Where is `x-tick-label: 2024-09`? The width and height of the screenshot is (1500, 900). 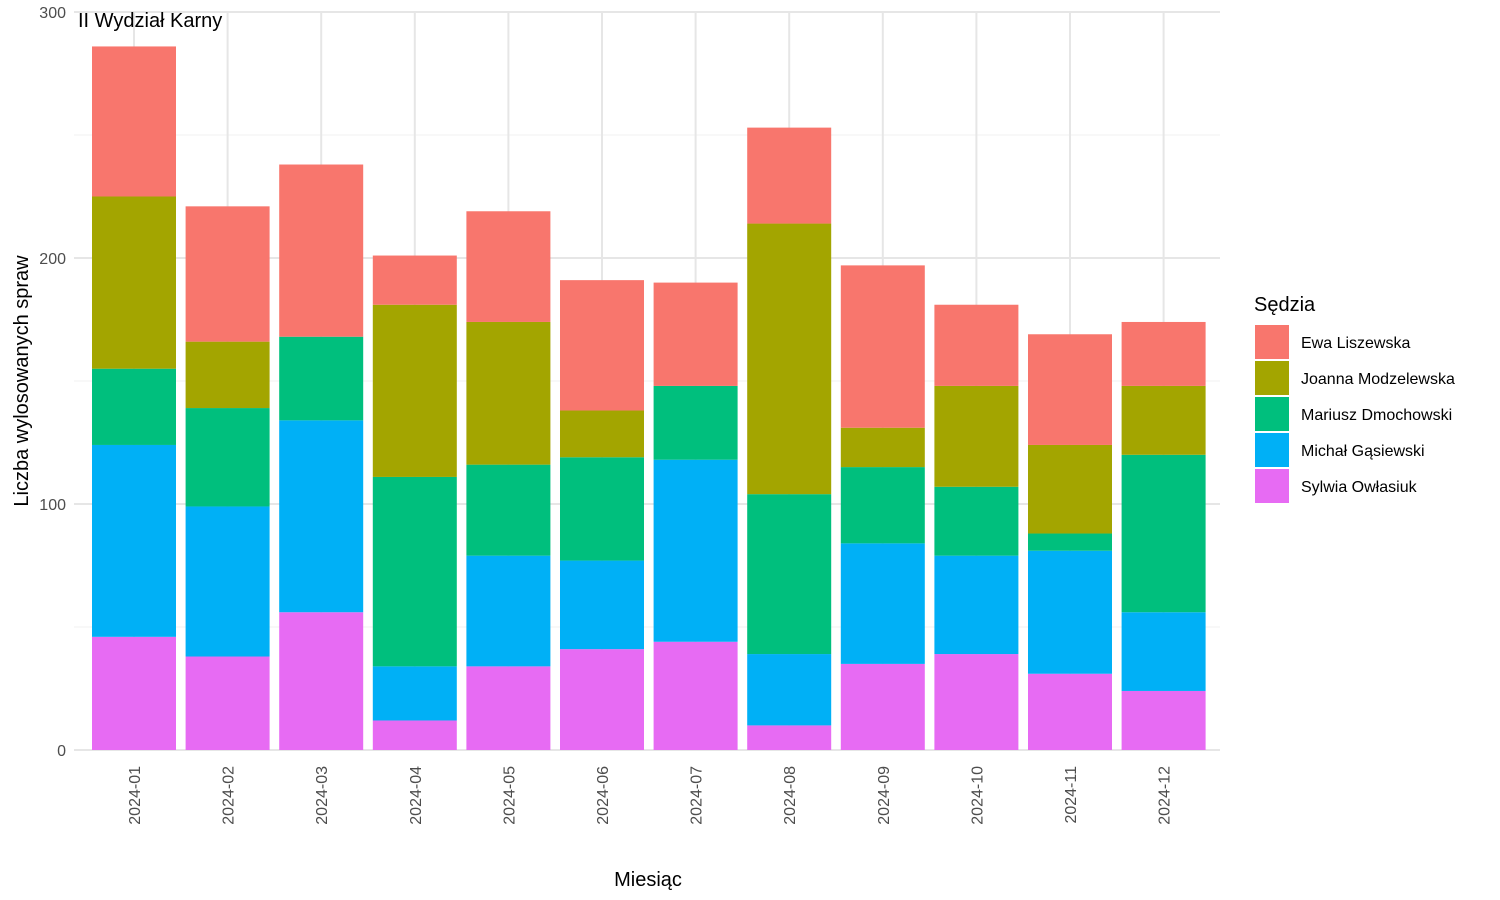
x-tick-label: 2024-09 is located at coordinates (884, 795).